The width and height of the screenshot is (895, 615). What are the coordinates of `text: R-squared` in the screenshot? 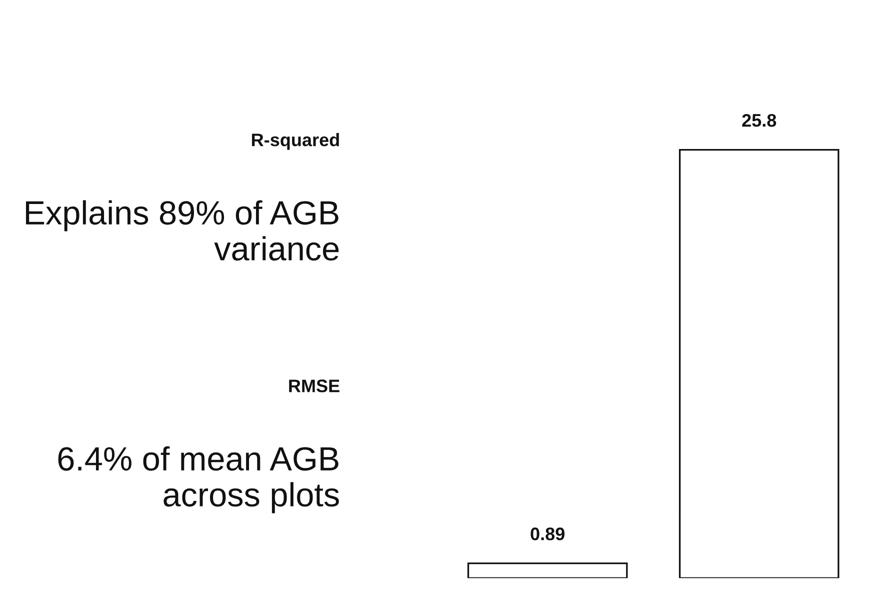 It's located at (295, 141).